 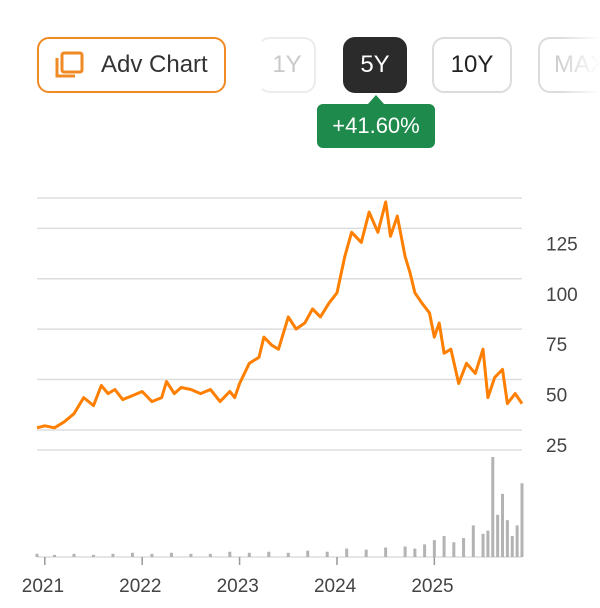 I want to click on adv-chart-button: Adv Chart, so click(x=131, y=65).